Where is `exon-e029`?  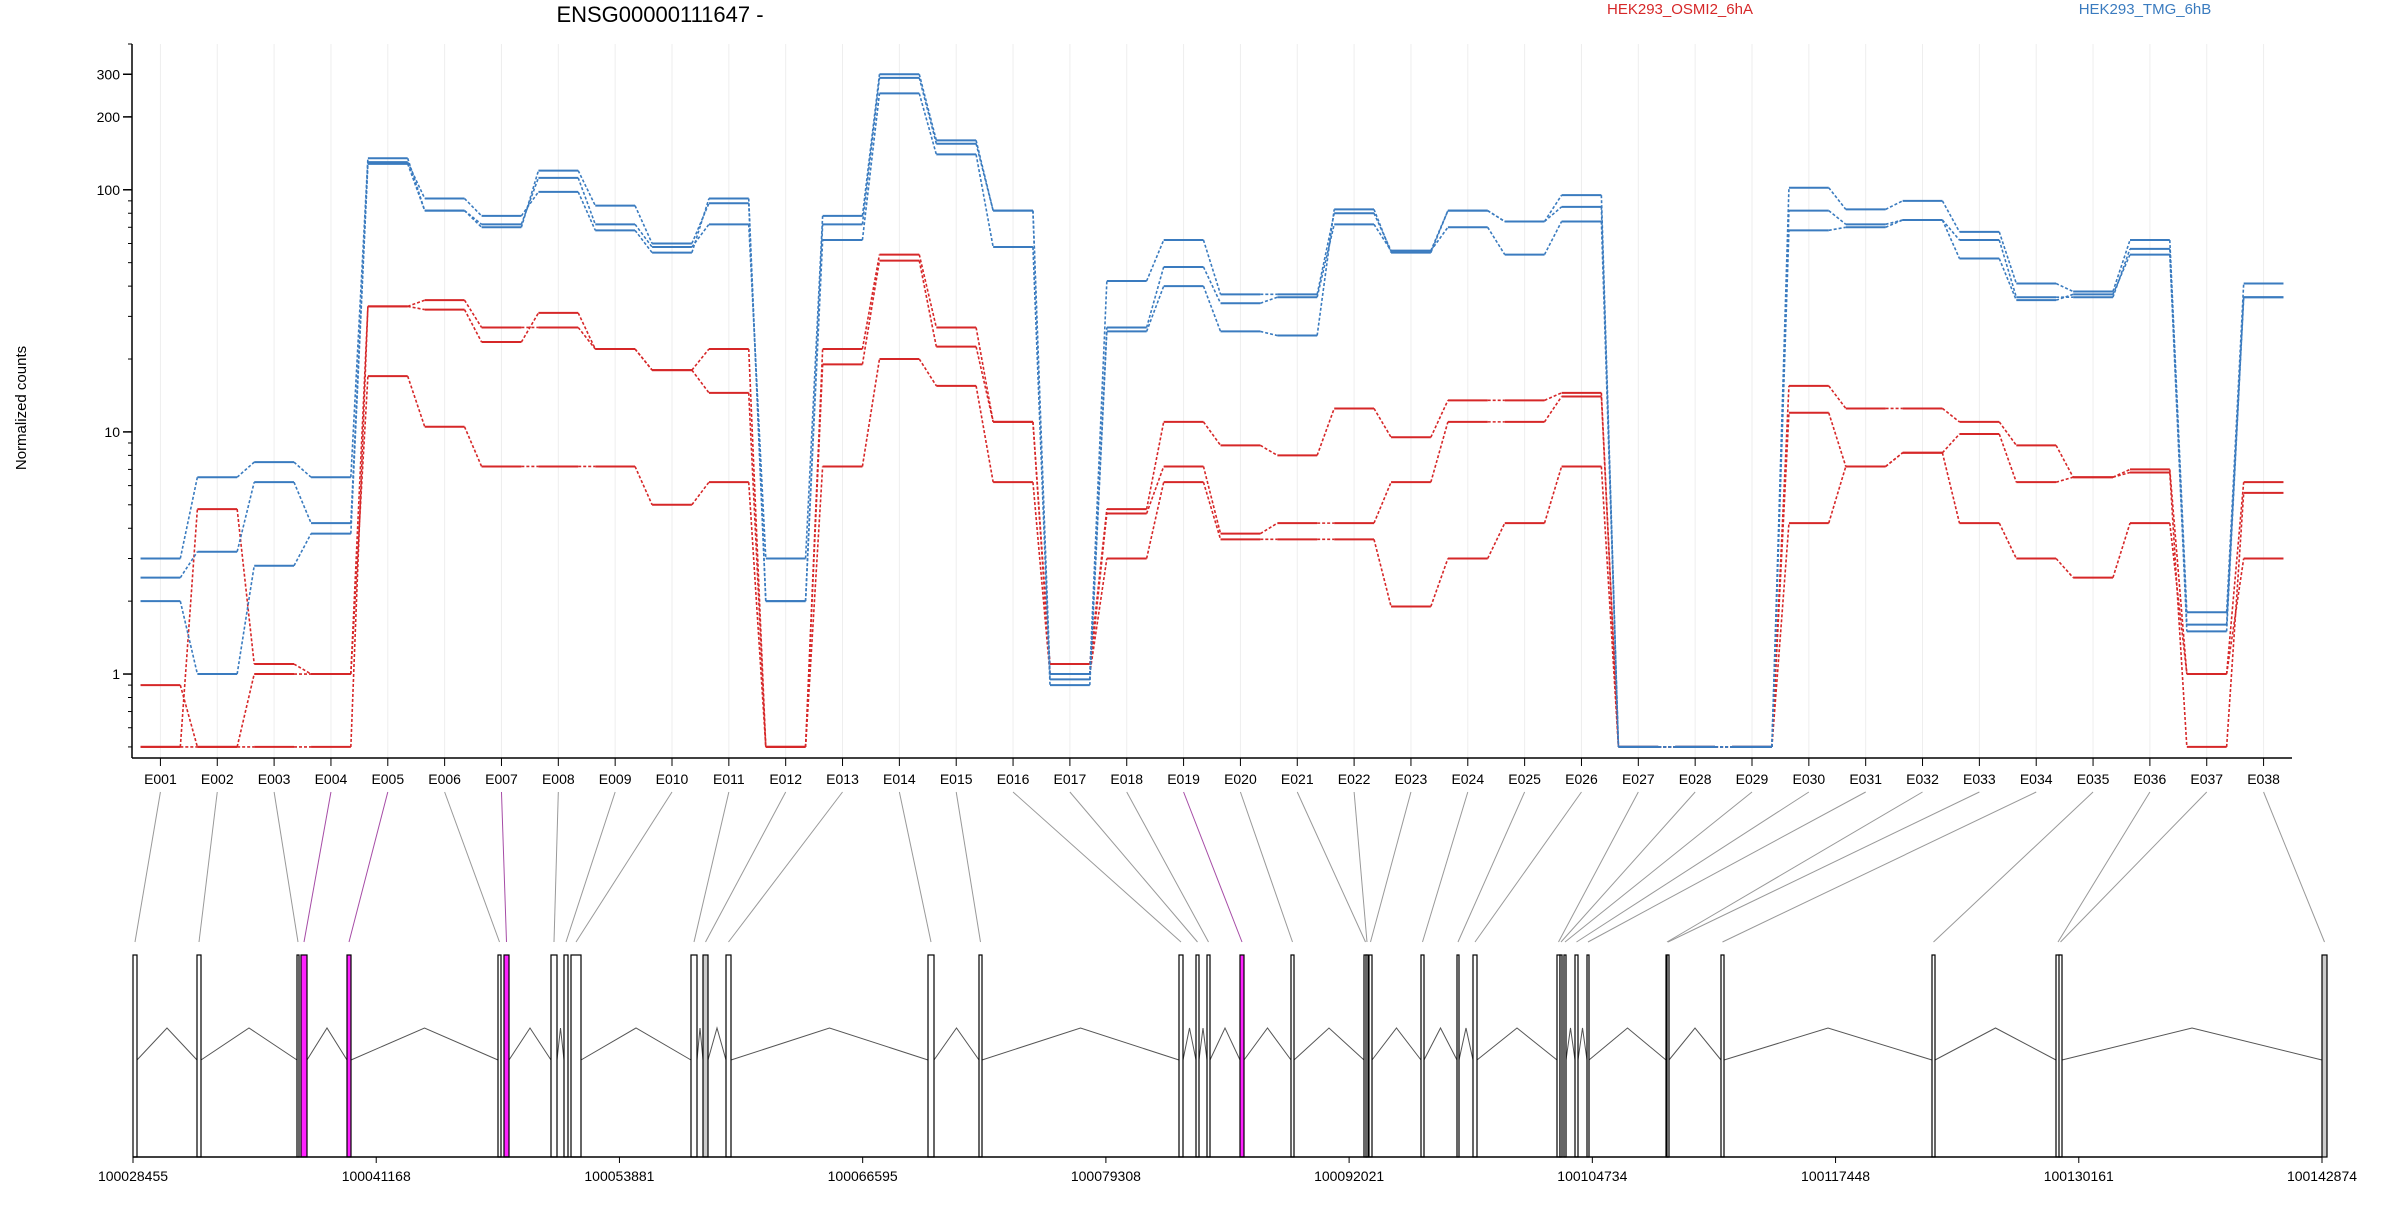 exon-e029 is located at coordinates (1565, 1056).